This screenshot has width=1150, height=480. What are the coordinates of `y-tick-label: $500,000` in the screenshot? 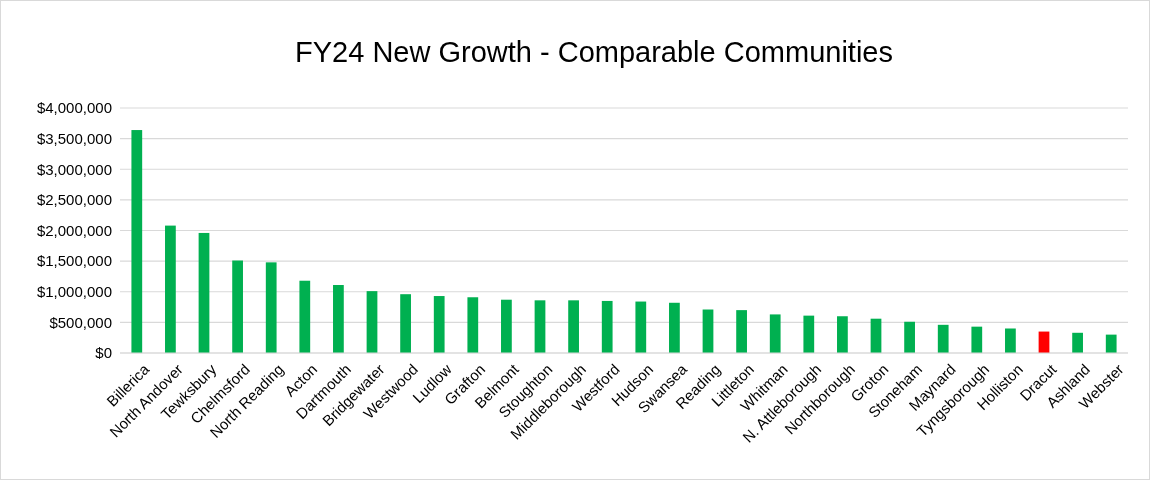 It's located at (80, 322).